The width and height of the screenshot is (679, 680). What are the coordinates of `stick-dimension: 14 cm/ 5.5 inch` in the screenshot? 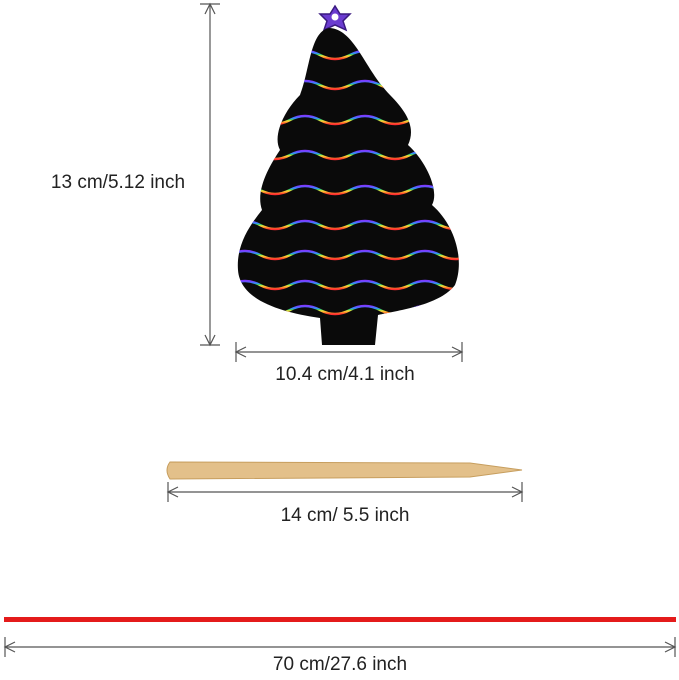 It's located at (345, 504).